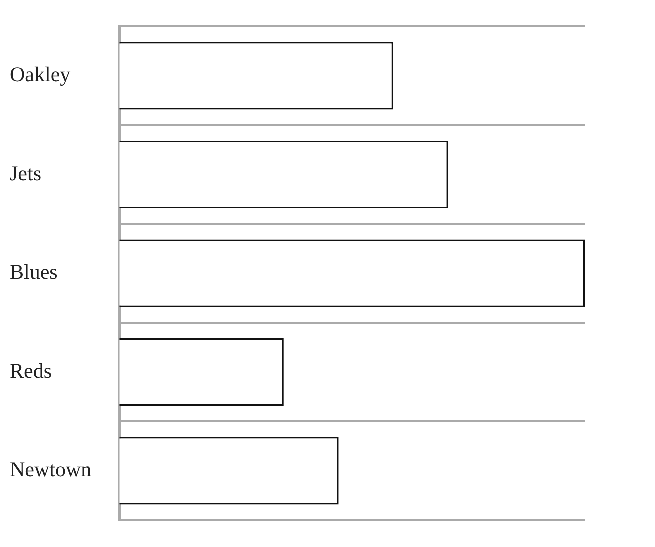 The image size is (655, 547). What do you see at coordinates (34, 272) in the screenshot?
I see `y-tick-label: Blues` at bounding box center [34, 272].